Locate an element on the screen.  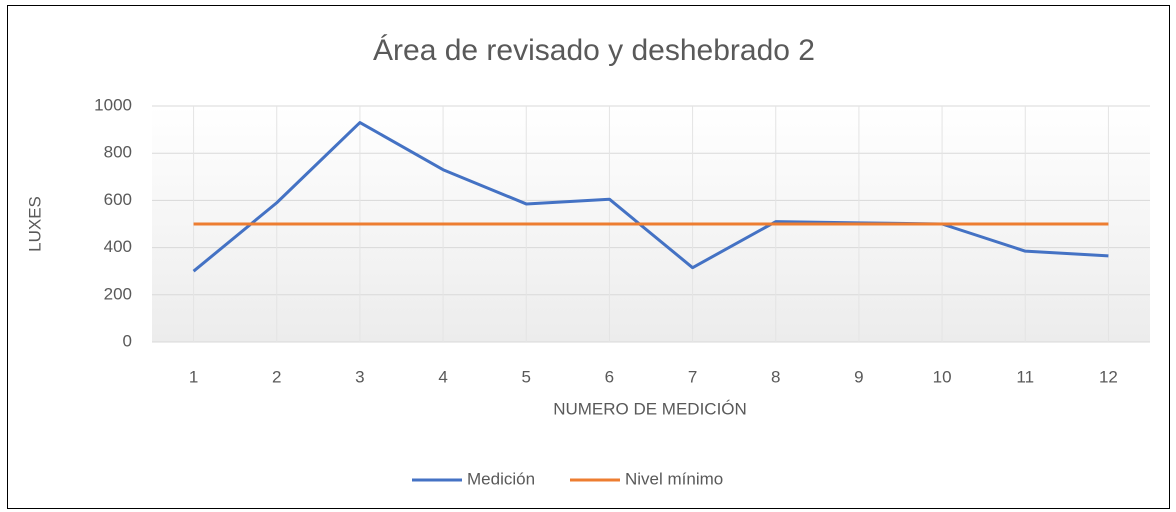
x-tick-label: 12 is located at coordinates (1108, 376).